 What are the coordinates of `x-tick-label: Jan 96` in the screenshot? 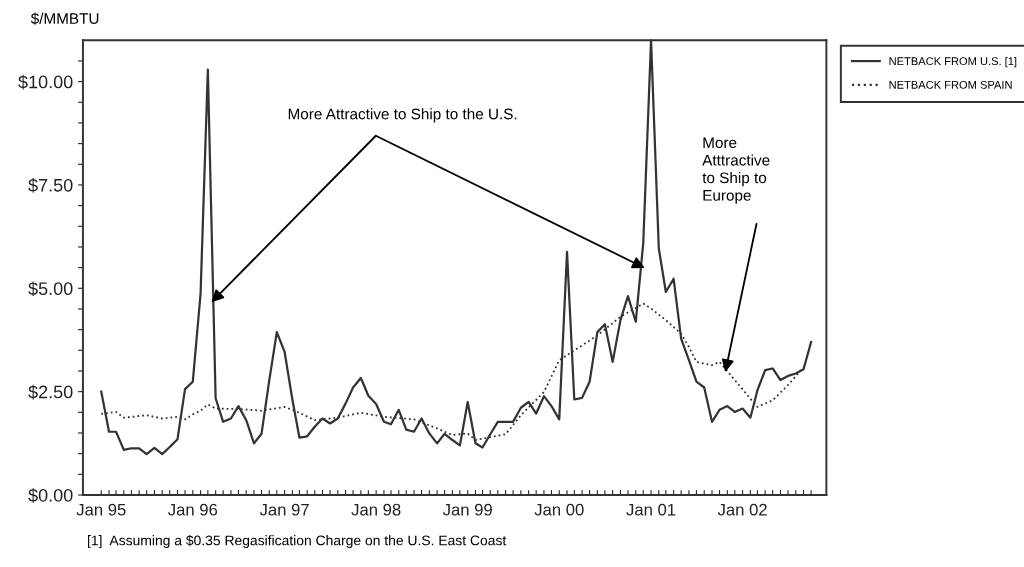 It's located at (193, 509).